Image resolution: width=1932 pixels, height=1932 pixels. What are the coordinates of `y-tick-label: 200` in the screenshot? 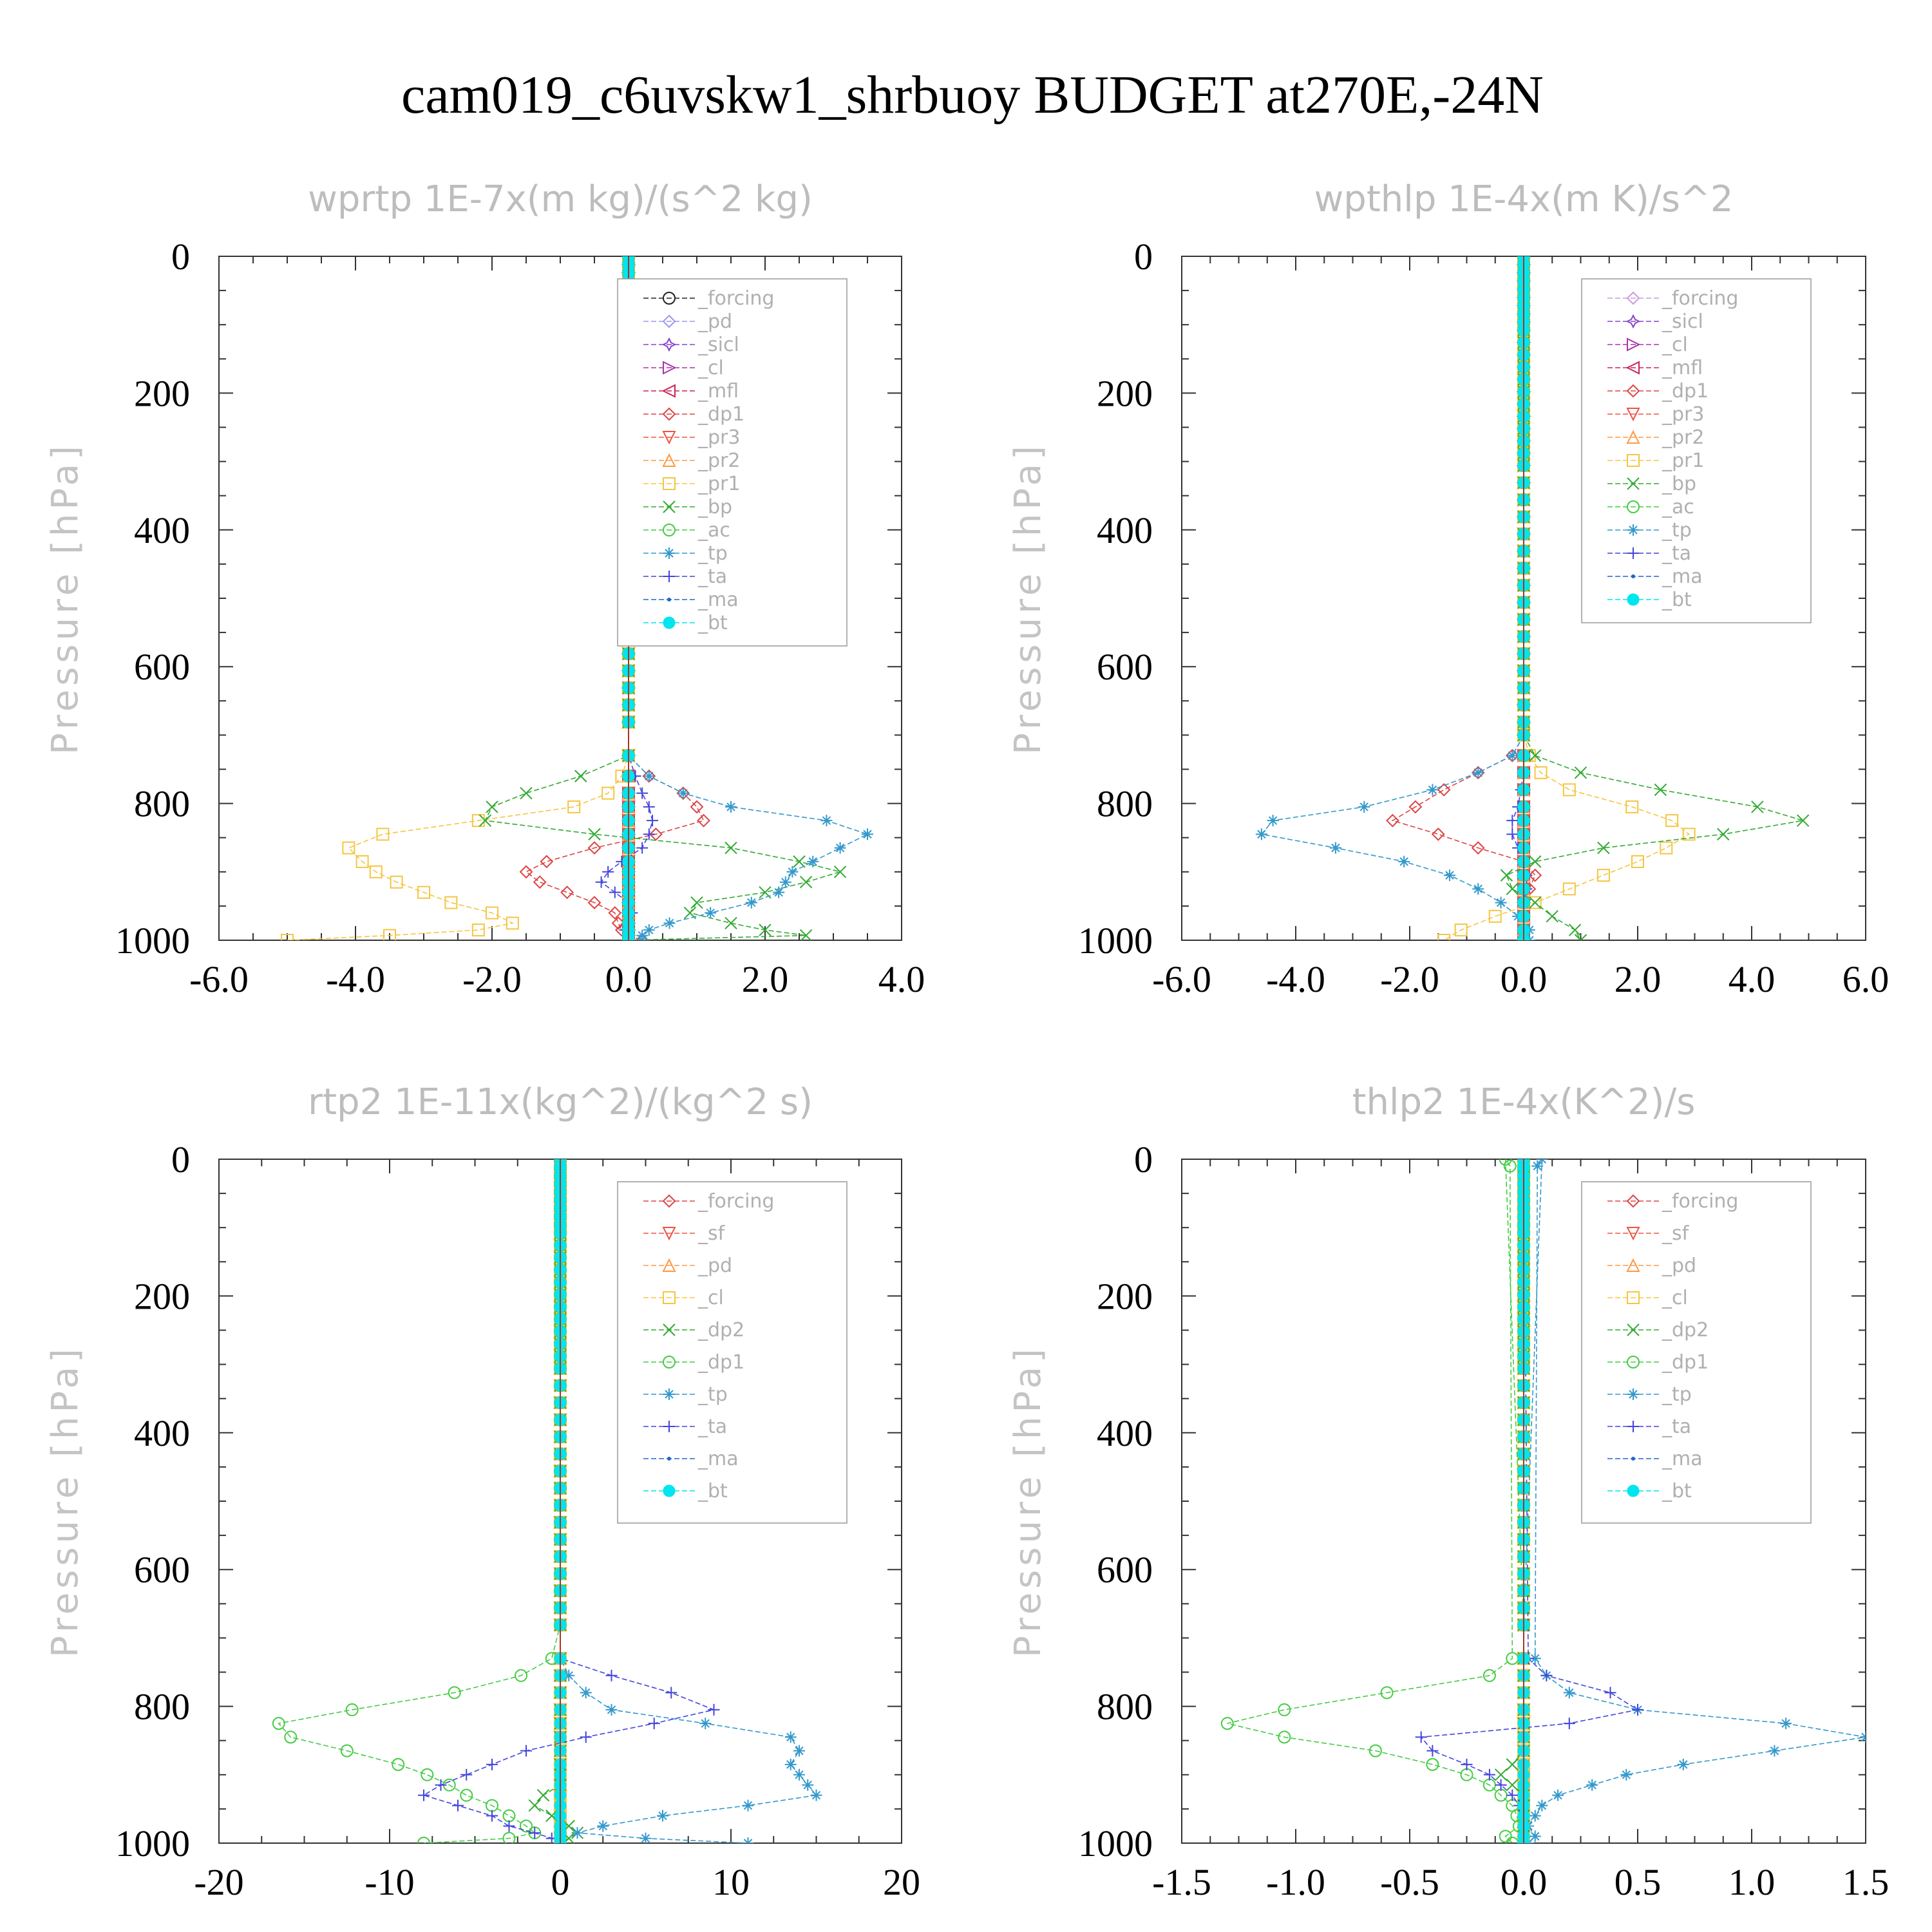 It's located at (1125, 393).